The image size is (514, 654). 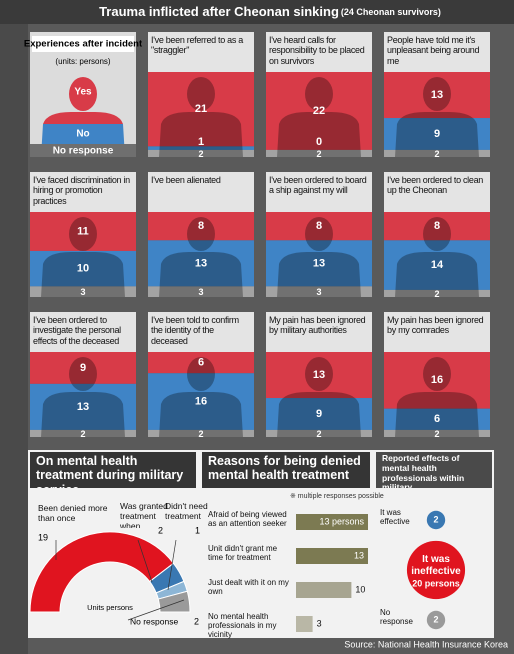 I want to click on reason-value: 3, so click(x=319, y=623).